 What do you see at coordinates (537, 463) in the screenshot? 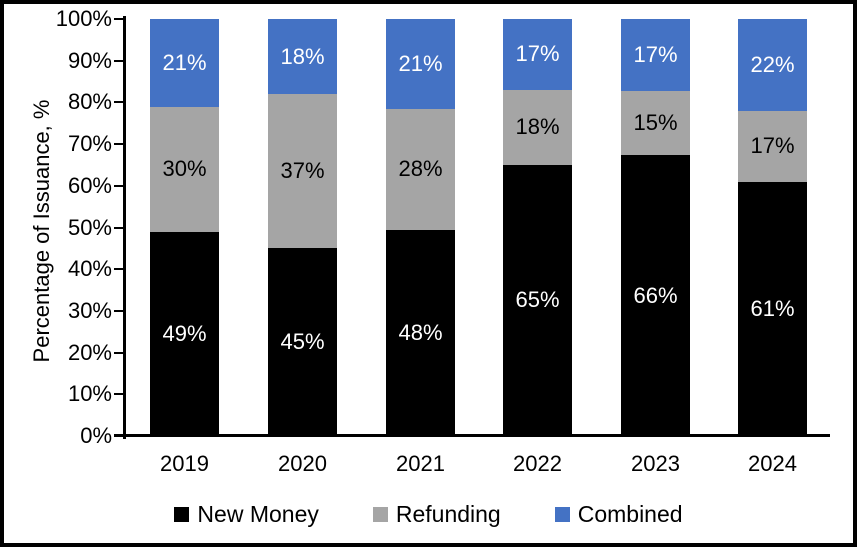
I see `x-axis-label: 2022` at bounding box center [537, 463].